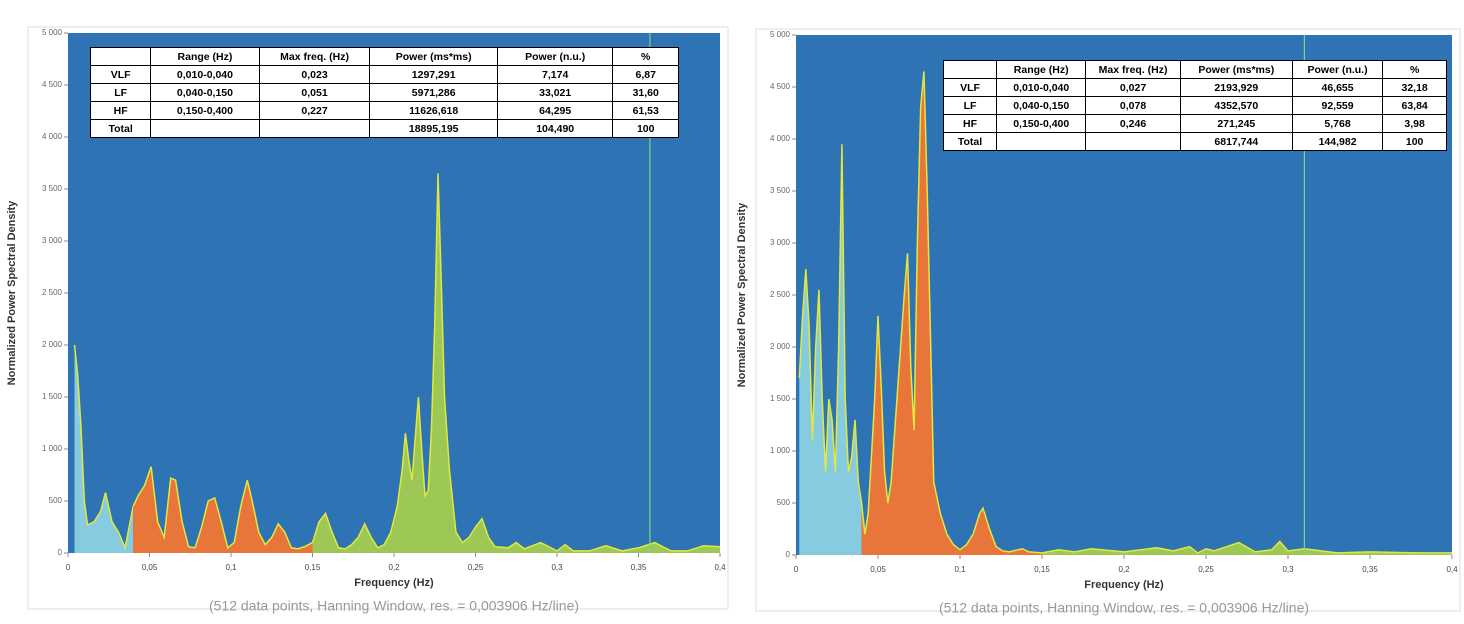 This screenshot has width=1464, height=624. What do you see at coordinates (120, 92) in the screenshot?
I see `table-cell: LF` at bounding box center [120, 92].